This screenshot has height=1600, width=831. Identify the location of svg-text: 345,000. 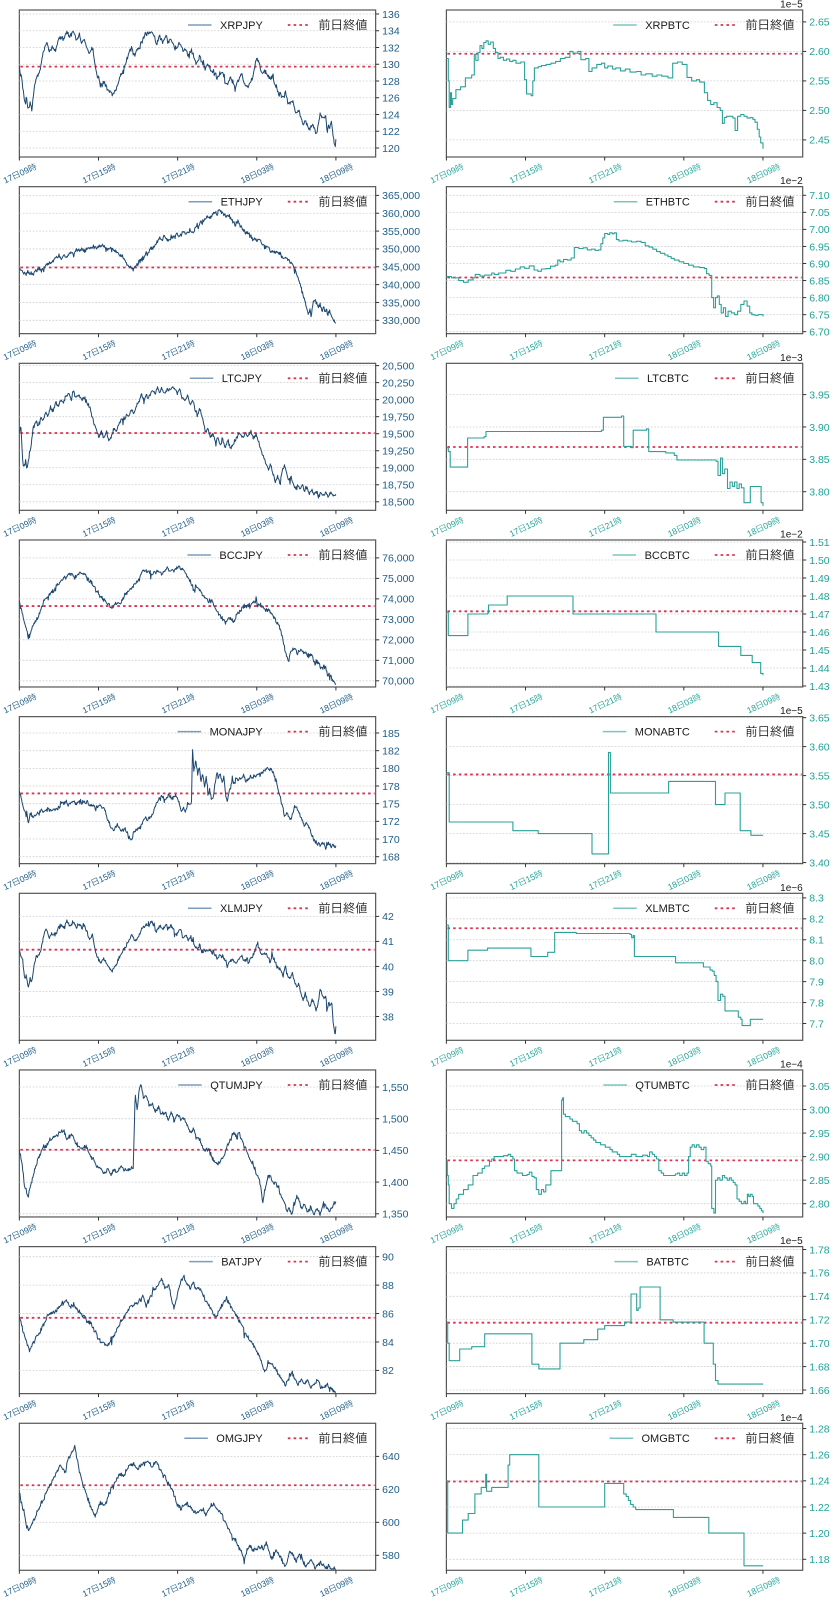
(401, 268).